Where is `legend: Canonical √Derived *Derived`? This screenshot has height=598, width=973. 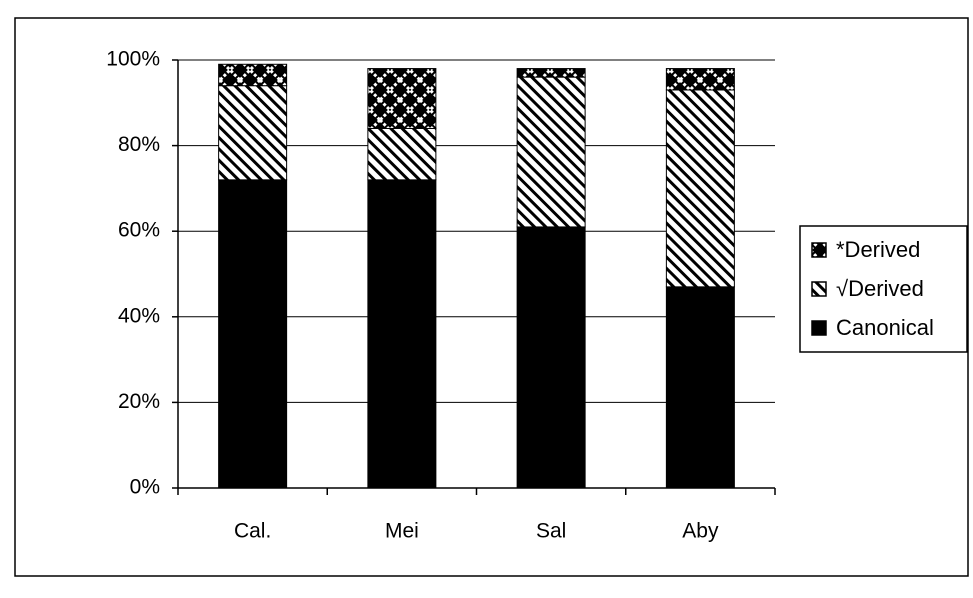 legend: Canonical √Derived *Derived is located at coordinates (883, 289).